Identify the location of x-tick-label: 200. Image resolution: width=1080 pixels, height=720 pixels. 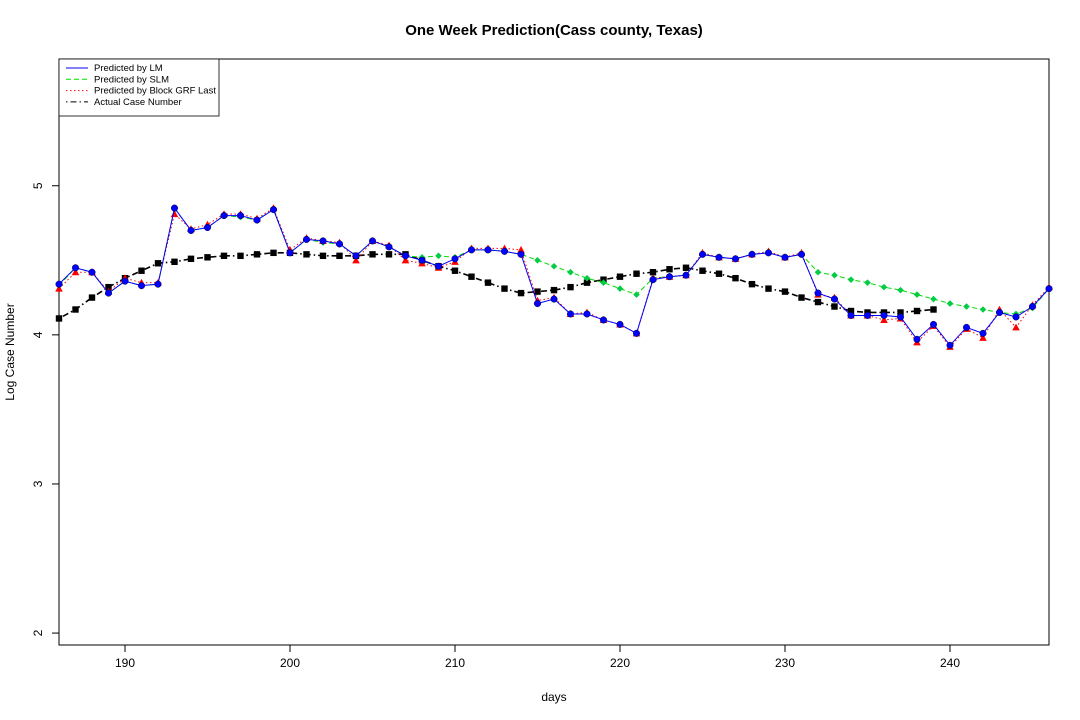
(290, 663).